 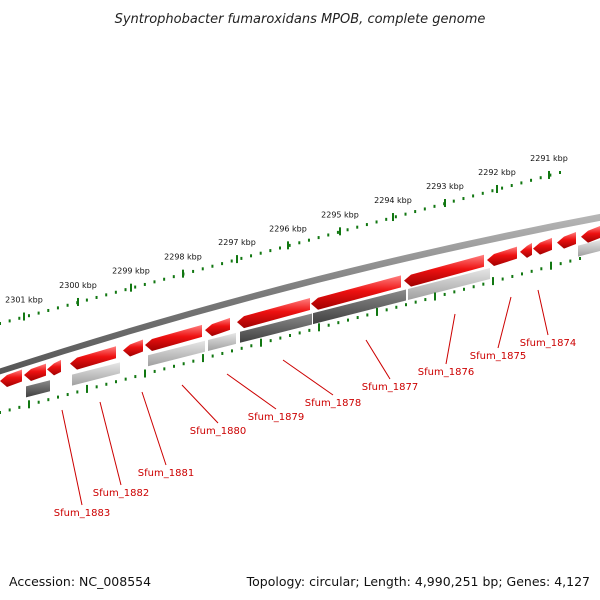 What do you see at coordinates (218, 431) in the screenshot?
I see `gene-label: Sfum_1880` at bounding box center [218, 431].